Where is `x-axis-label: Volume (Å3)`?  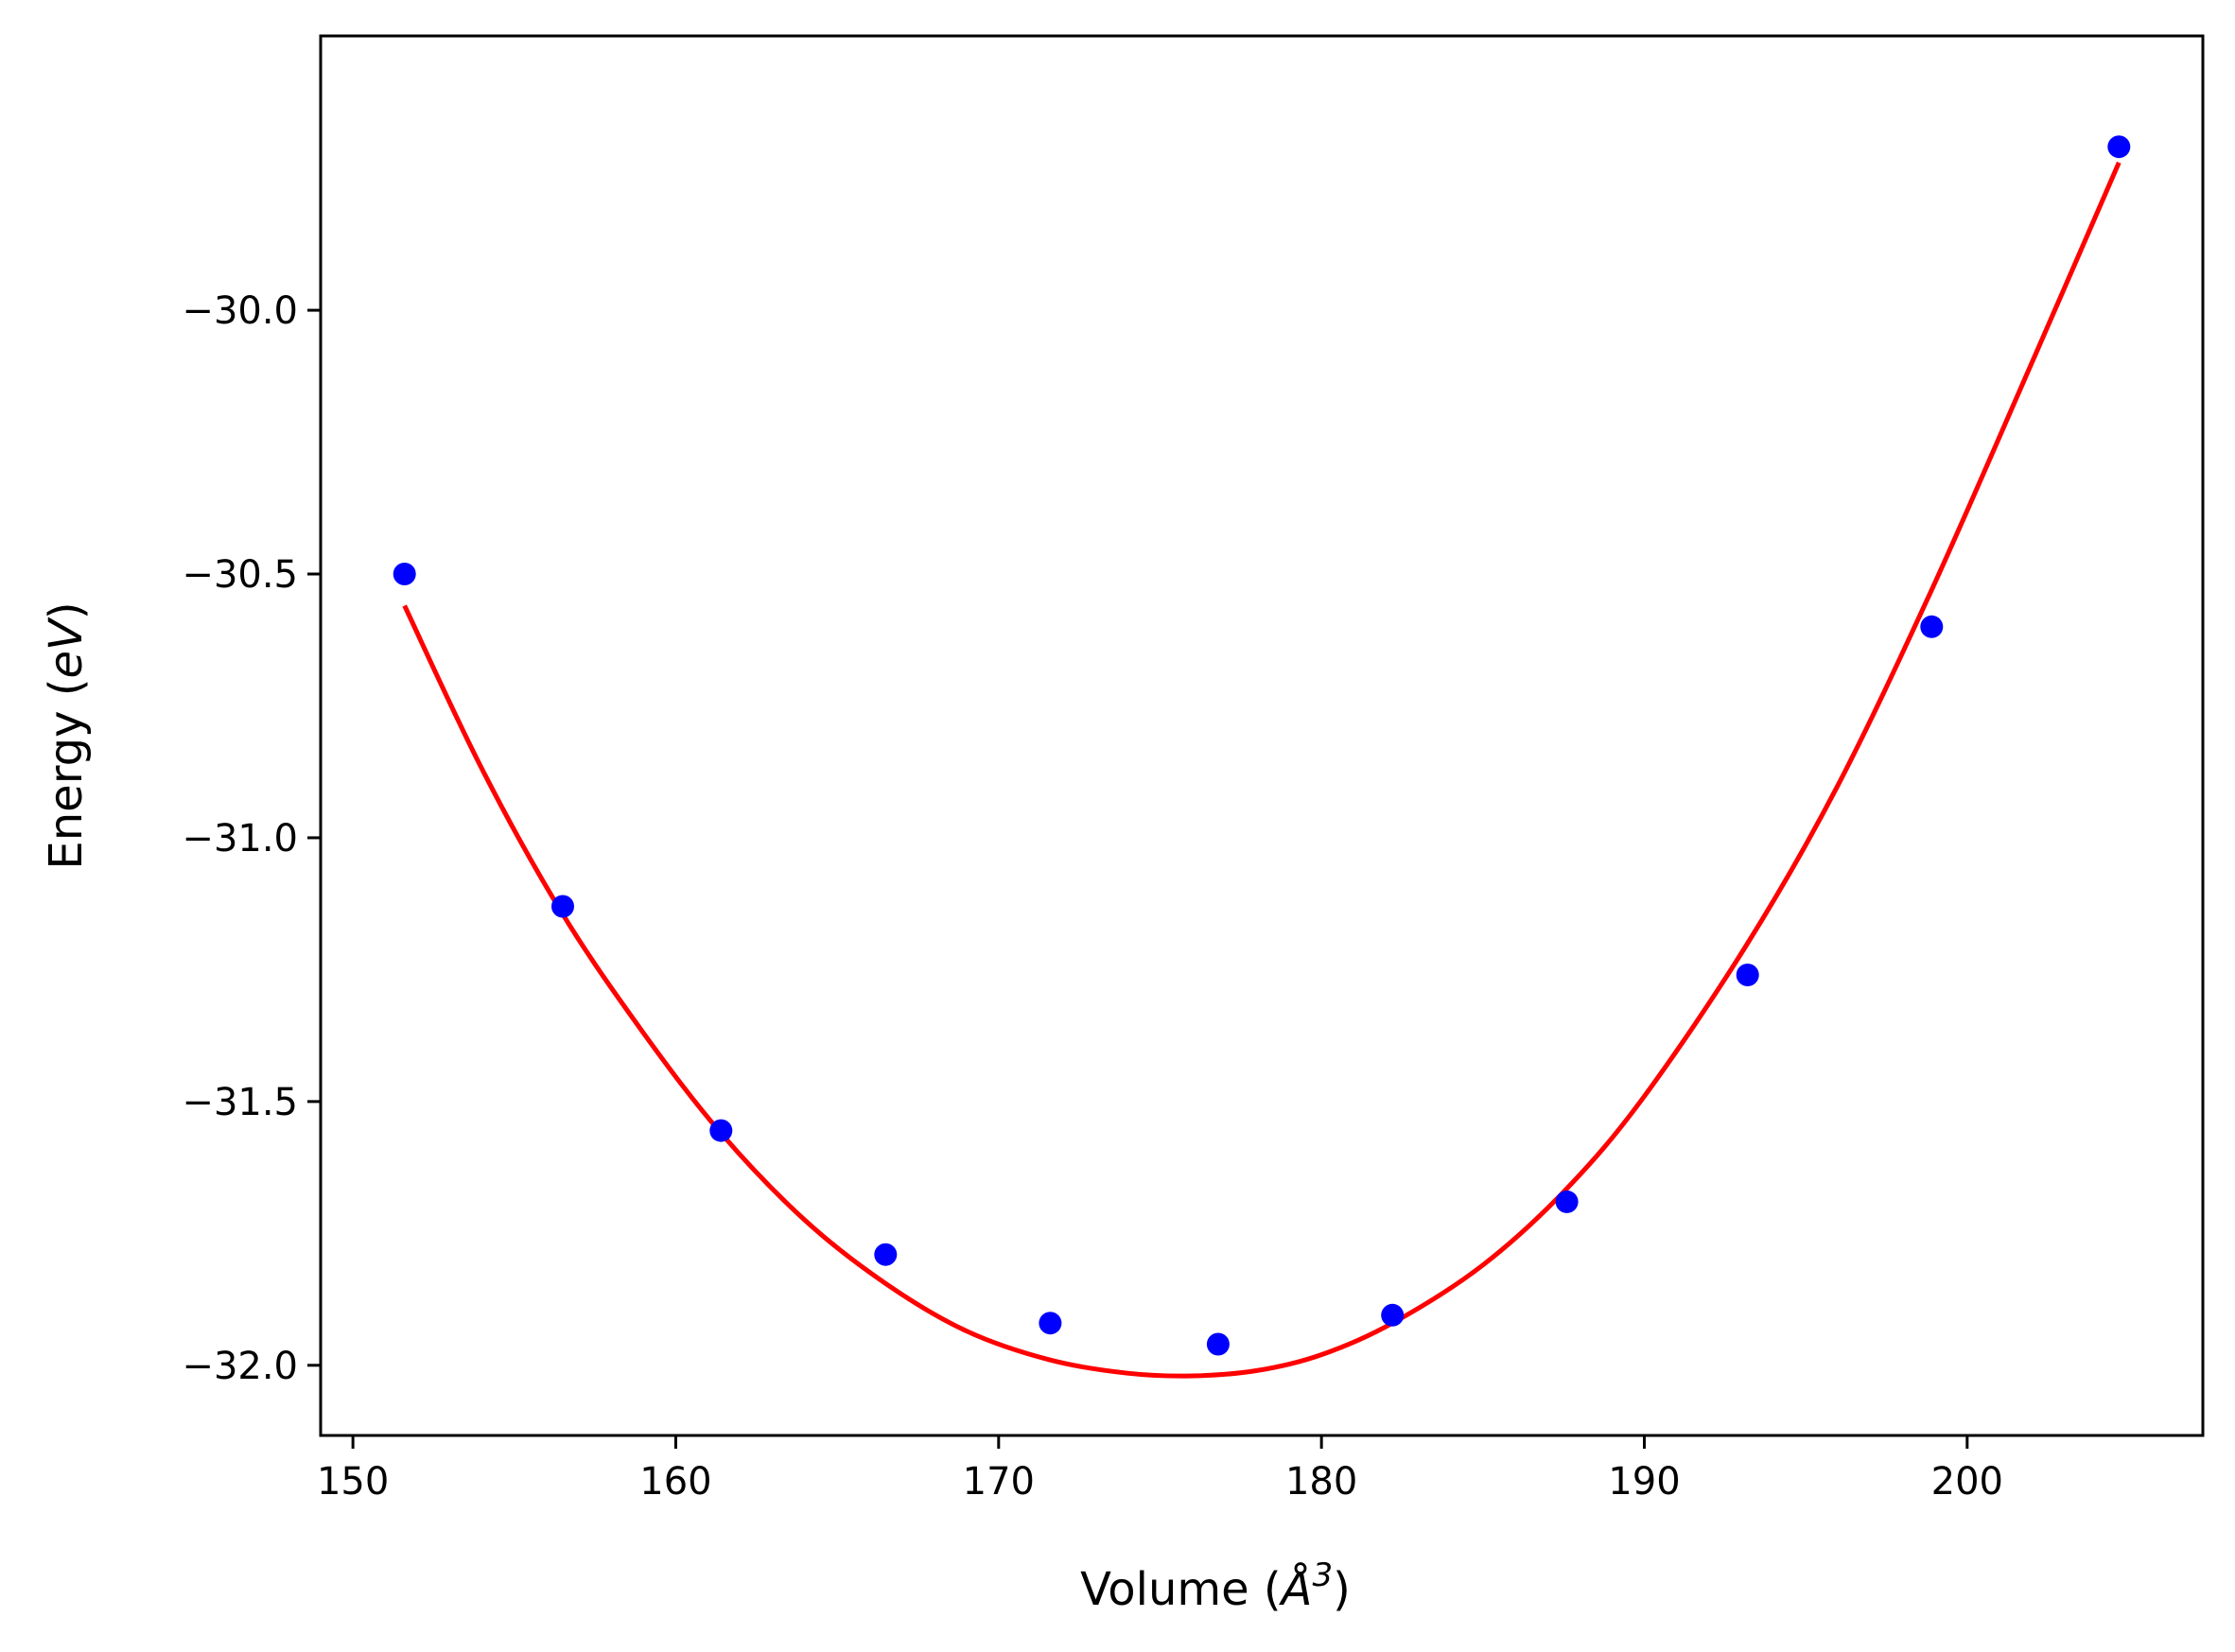 x-axis-label: Volume (Å3) is located at coordinates (1215, 1586).